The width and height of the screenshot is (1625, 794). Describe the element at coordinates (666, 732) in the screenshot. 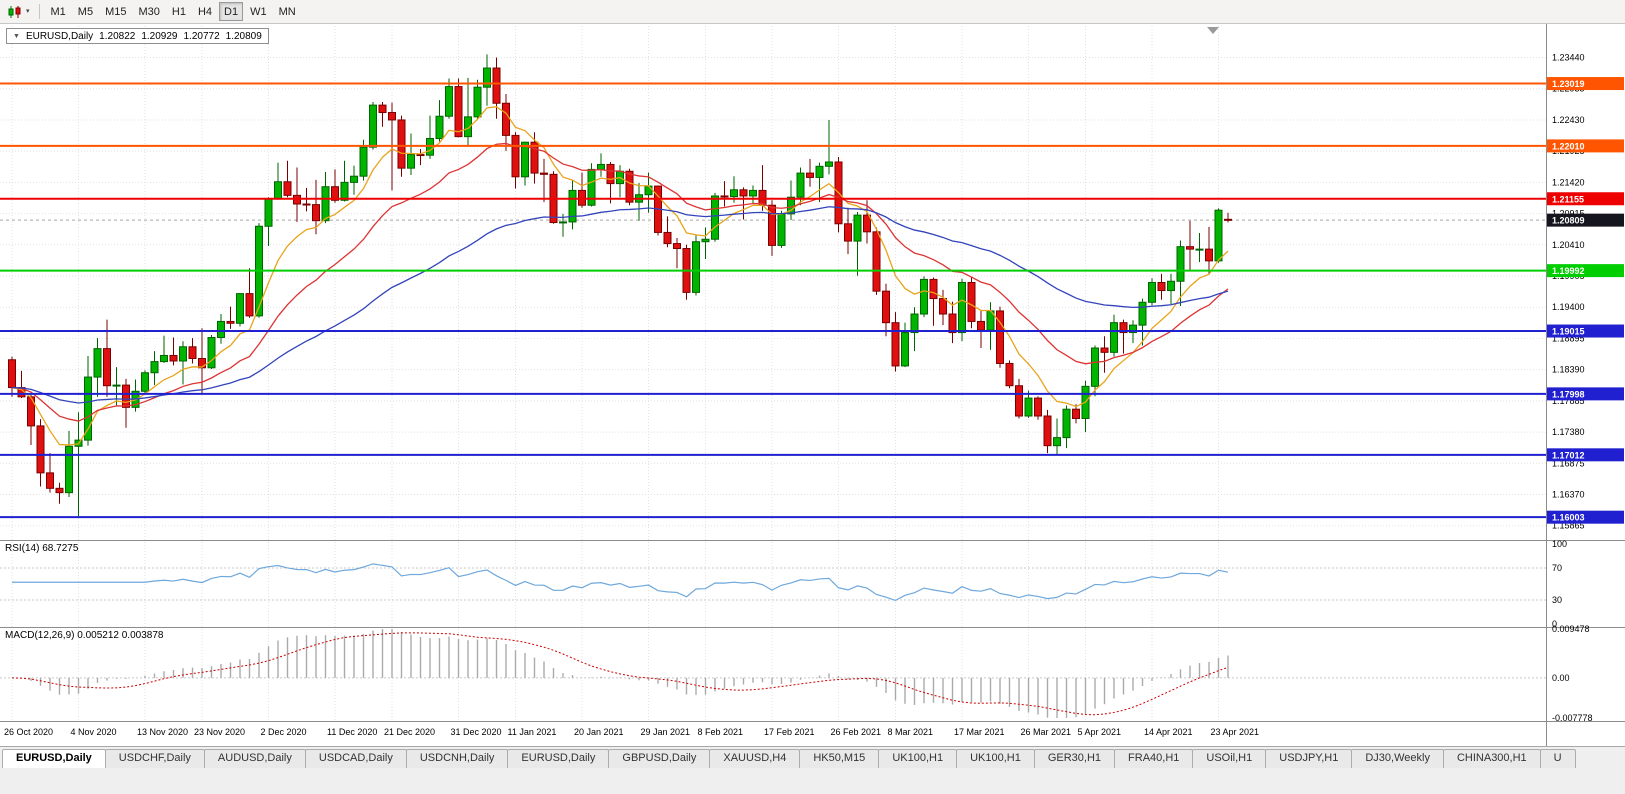

I see `date-axis-label: 29 Jan 2021` at that location.